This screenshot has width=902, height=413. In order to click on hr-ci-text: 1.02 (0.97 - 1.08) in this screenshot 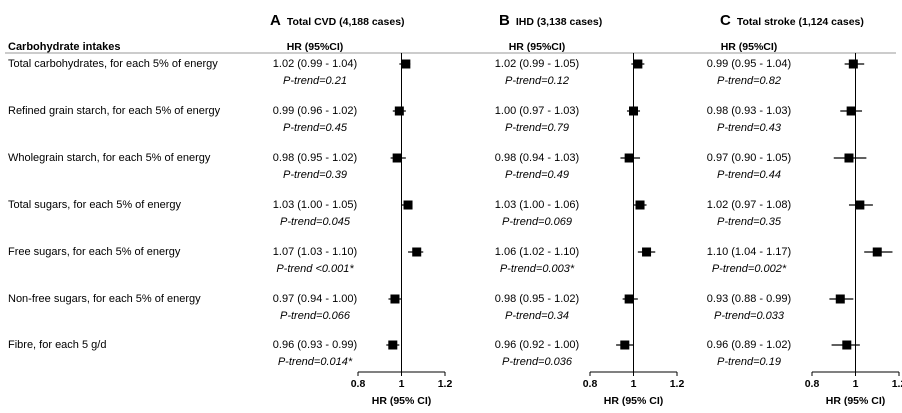, I will do `click(749, 205)`.